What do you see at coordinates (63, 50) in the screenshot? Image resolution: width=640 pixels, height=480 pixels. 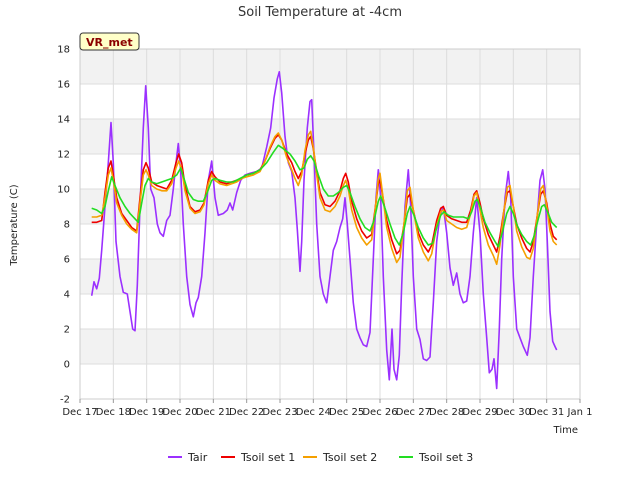 I see `y-tick-label: 18` at bounding box center [63, 50].